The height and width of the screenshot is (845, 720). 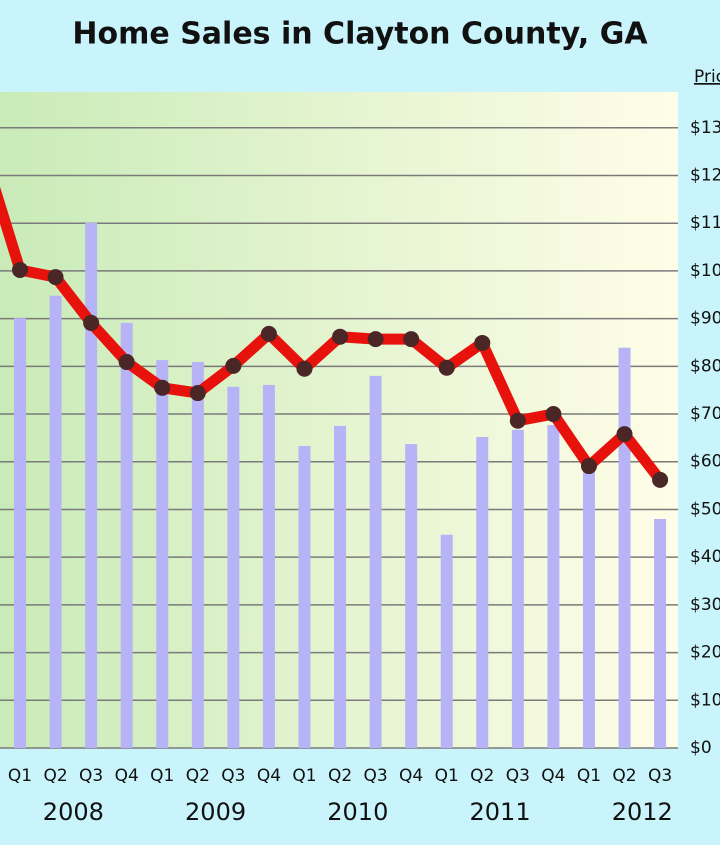 What do you see at coordinates (73, 812) in the screenshot?
I see `year-label: 2008` at bounding box center [73, 812].